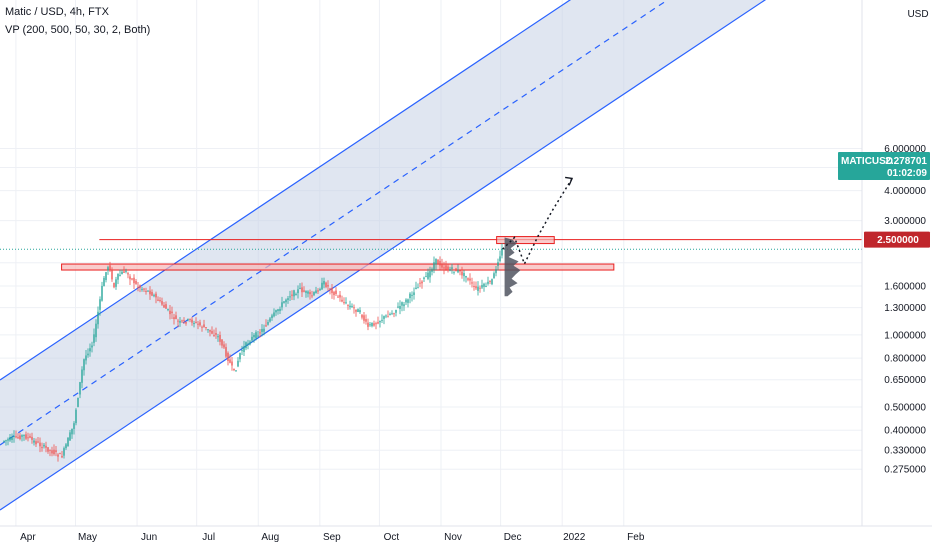 The image size is (932, 550). What do you see at coordinates (867, 161) in the screenshot?
I see `symbol-tag: MATICUSD` at bounding box center [867, 161].